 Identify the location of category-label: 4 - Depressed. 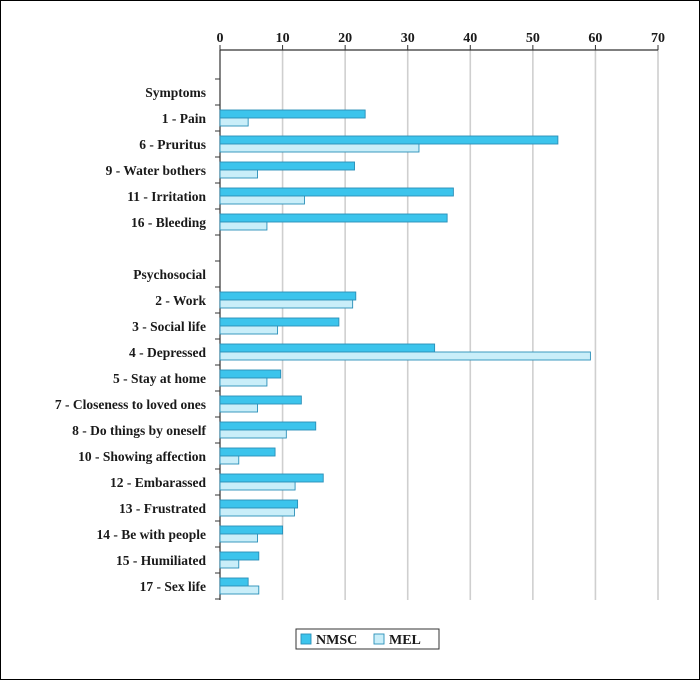
(167, 352).